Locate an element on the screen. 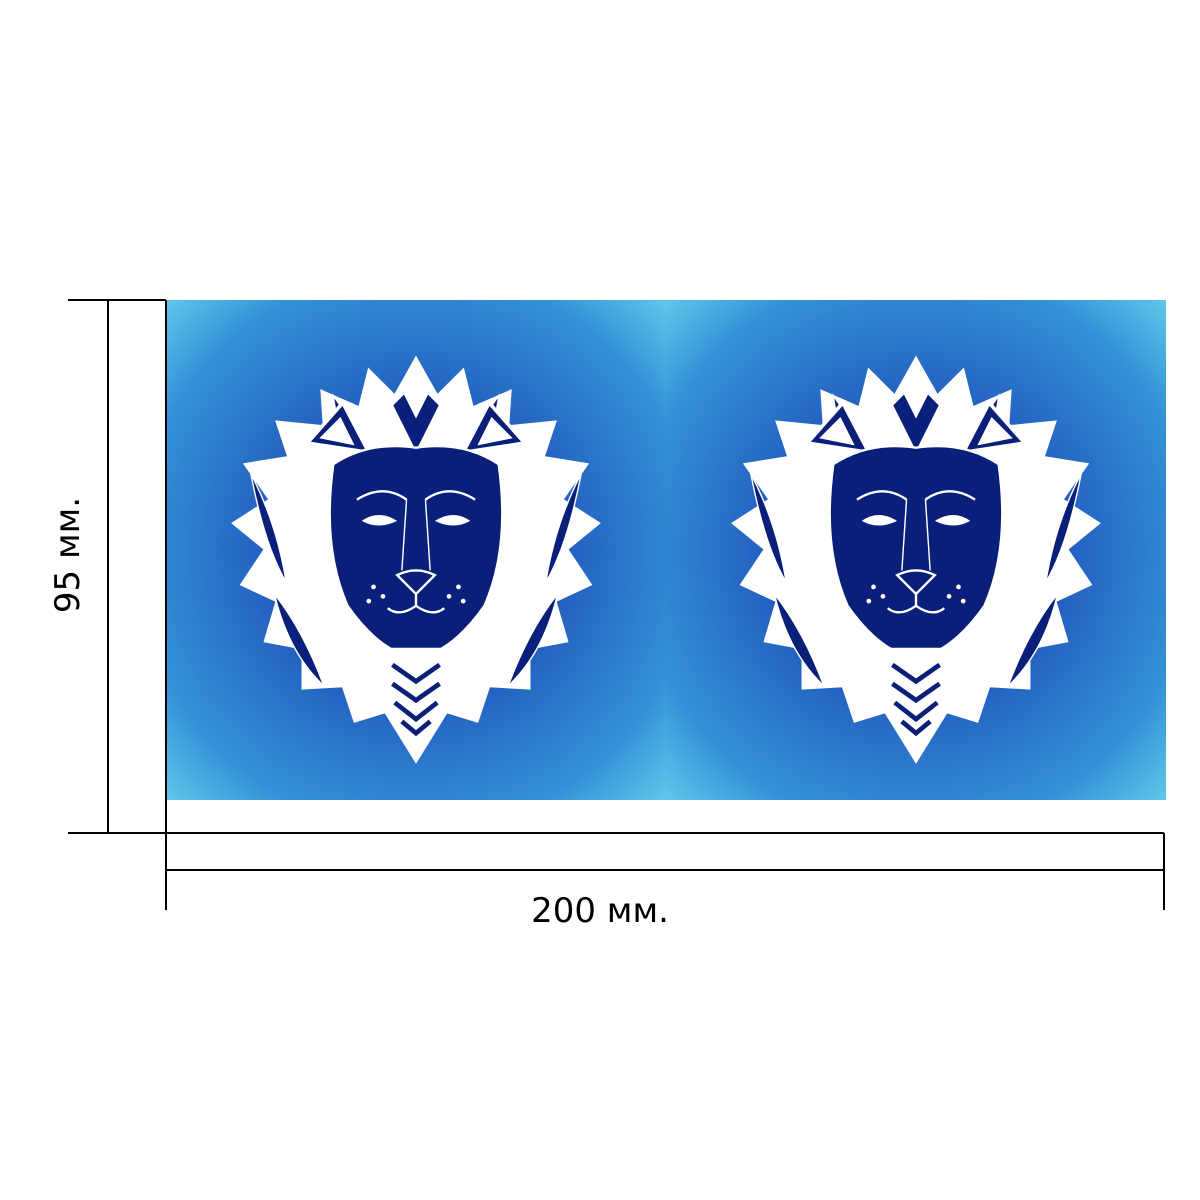 The height and width of the screenshot is (1200, 1200). width-dimension-lines is located at coordinates (665, 871).